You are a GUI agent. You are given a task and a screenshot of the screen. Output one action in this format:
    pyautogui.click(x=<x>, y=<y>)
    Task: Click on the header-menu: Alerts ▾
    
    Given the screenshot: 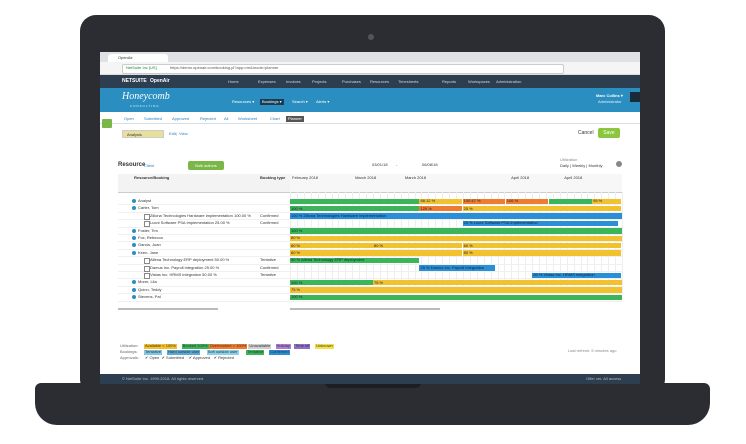 What is the action you would take?
    pyautogui.click(x=323, y=101)
    